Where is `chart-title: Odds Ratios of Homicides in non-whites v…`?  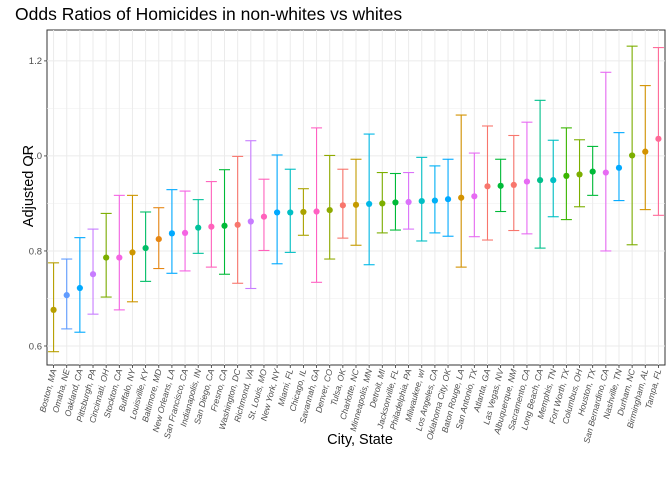
chart-title: Odds Ratios of Homicides in non-whites v… is located at coordinates (208, 14).